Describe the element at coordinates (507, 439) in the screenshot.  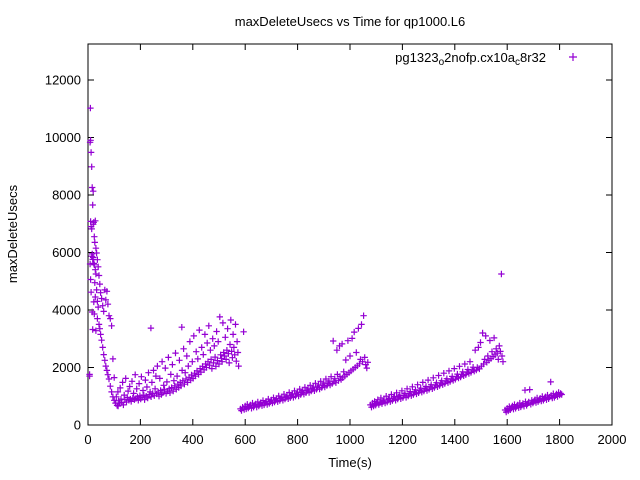
I see `x-tick-label: 1600` at that location.